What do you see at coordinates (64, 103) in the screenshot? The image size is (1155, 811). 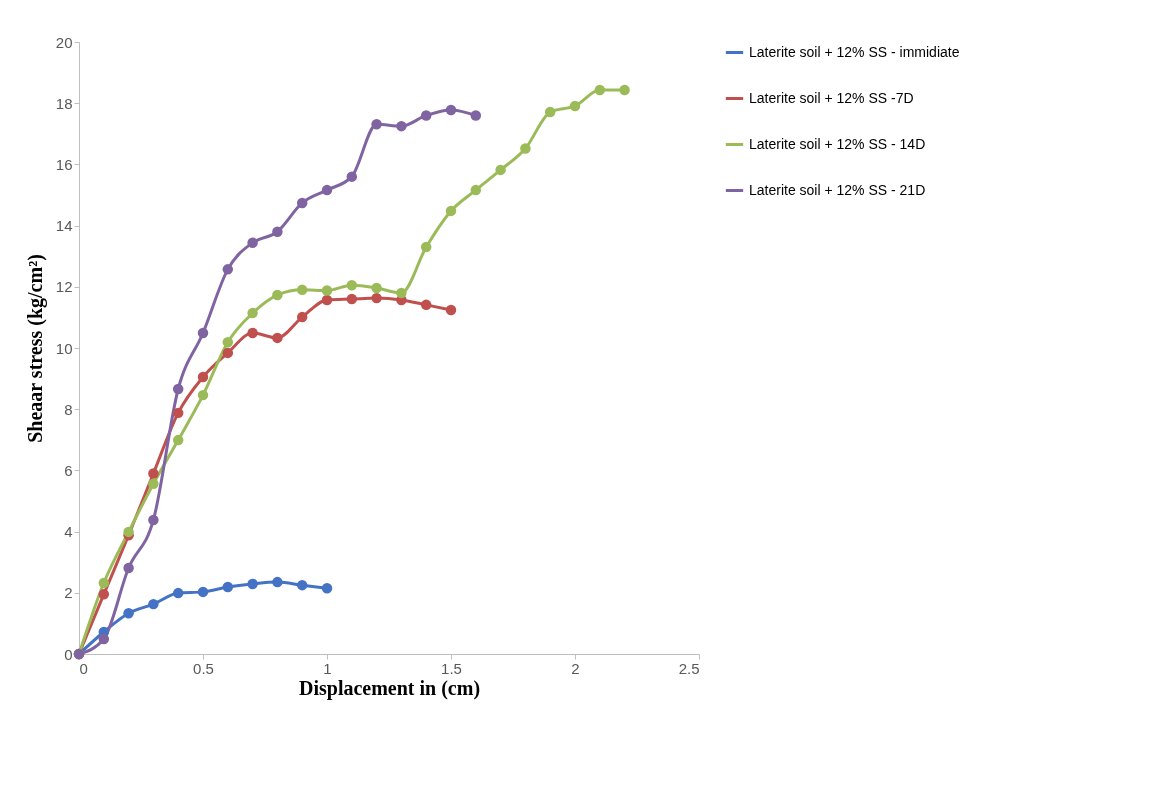 I see `y-tick-label: 18` at bounding box center [64, 103].